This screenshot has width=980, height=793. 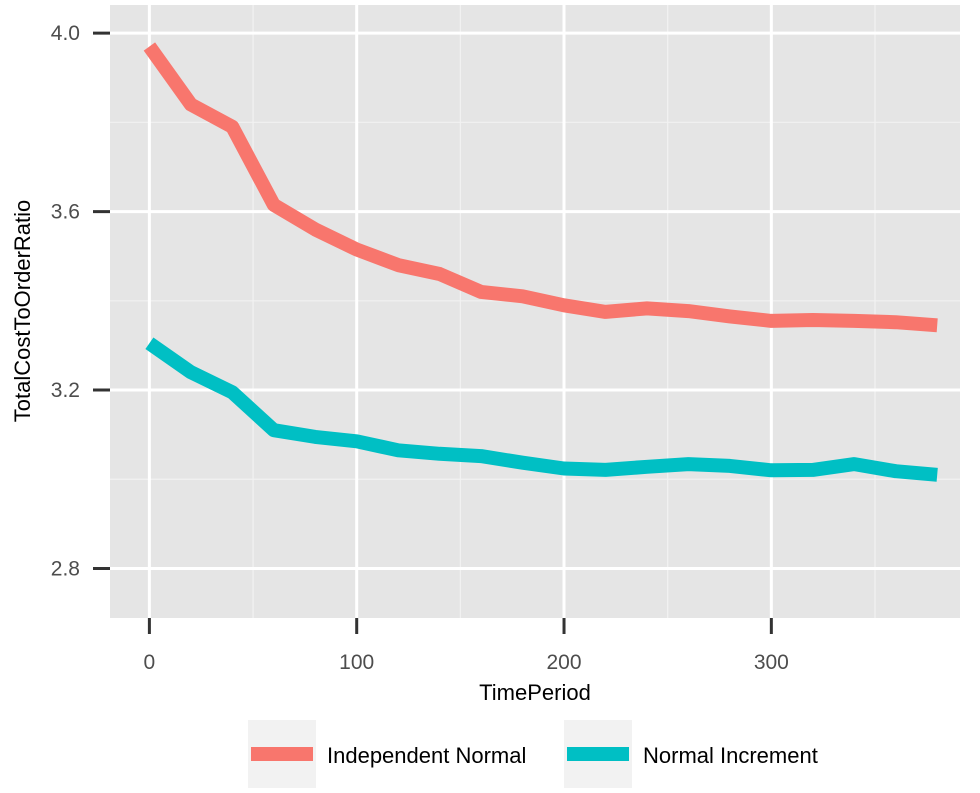 I want to click on y-axis-title: TotalCostToOrderRatio, so click(x=22, y=311).